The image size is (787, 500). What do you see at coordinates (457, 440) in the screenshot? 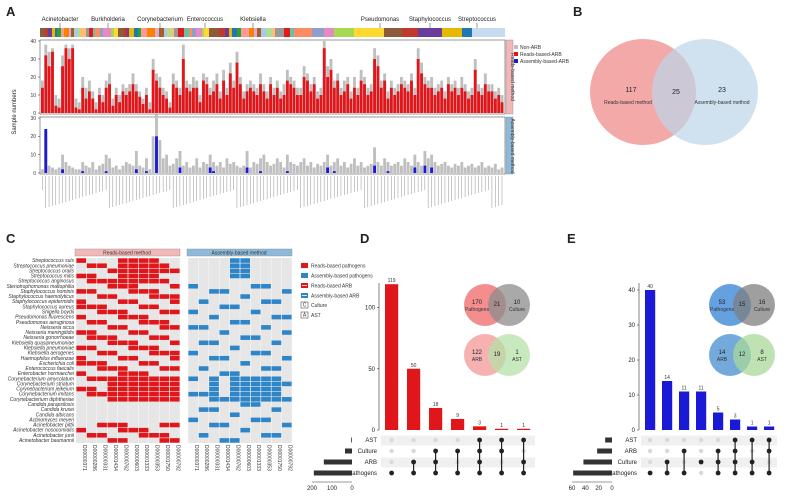
I see `upset-dot-empty` at bounding box center [457, 440].